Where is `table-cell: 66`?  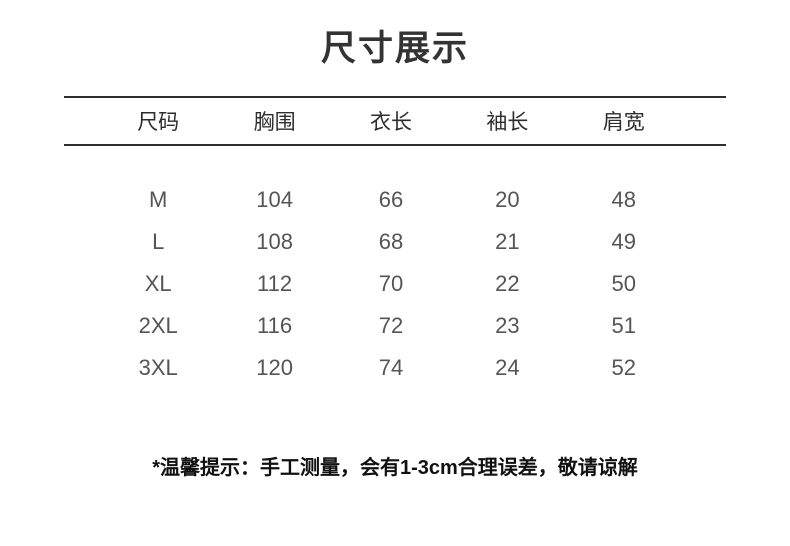
table-cell: 66 is located at coordinates (391, 199).